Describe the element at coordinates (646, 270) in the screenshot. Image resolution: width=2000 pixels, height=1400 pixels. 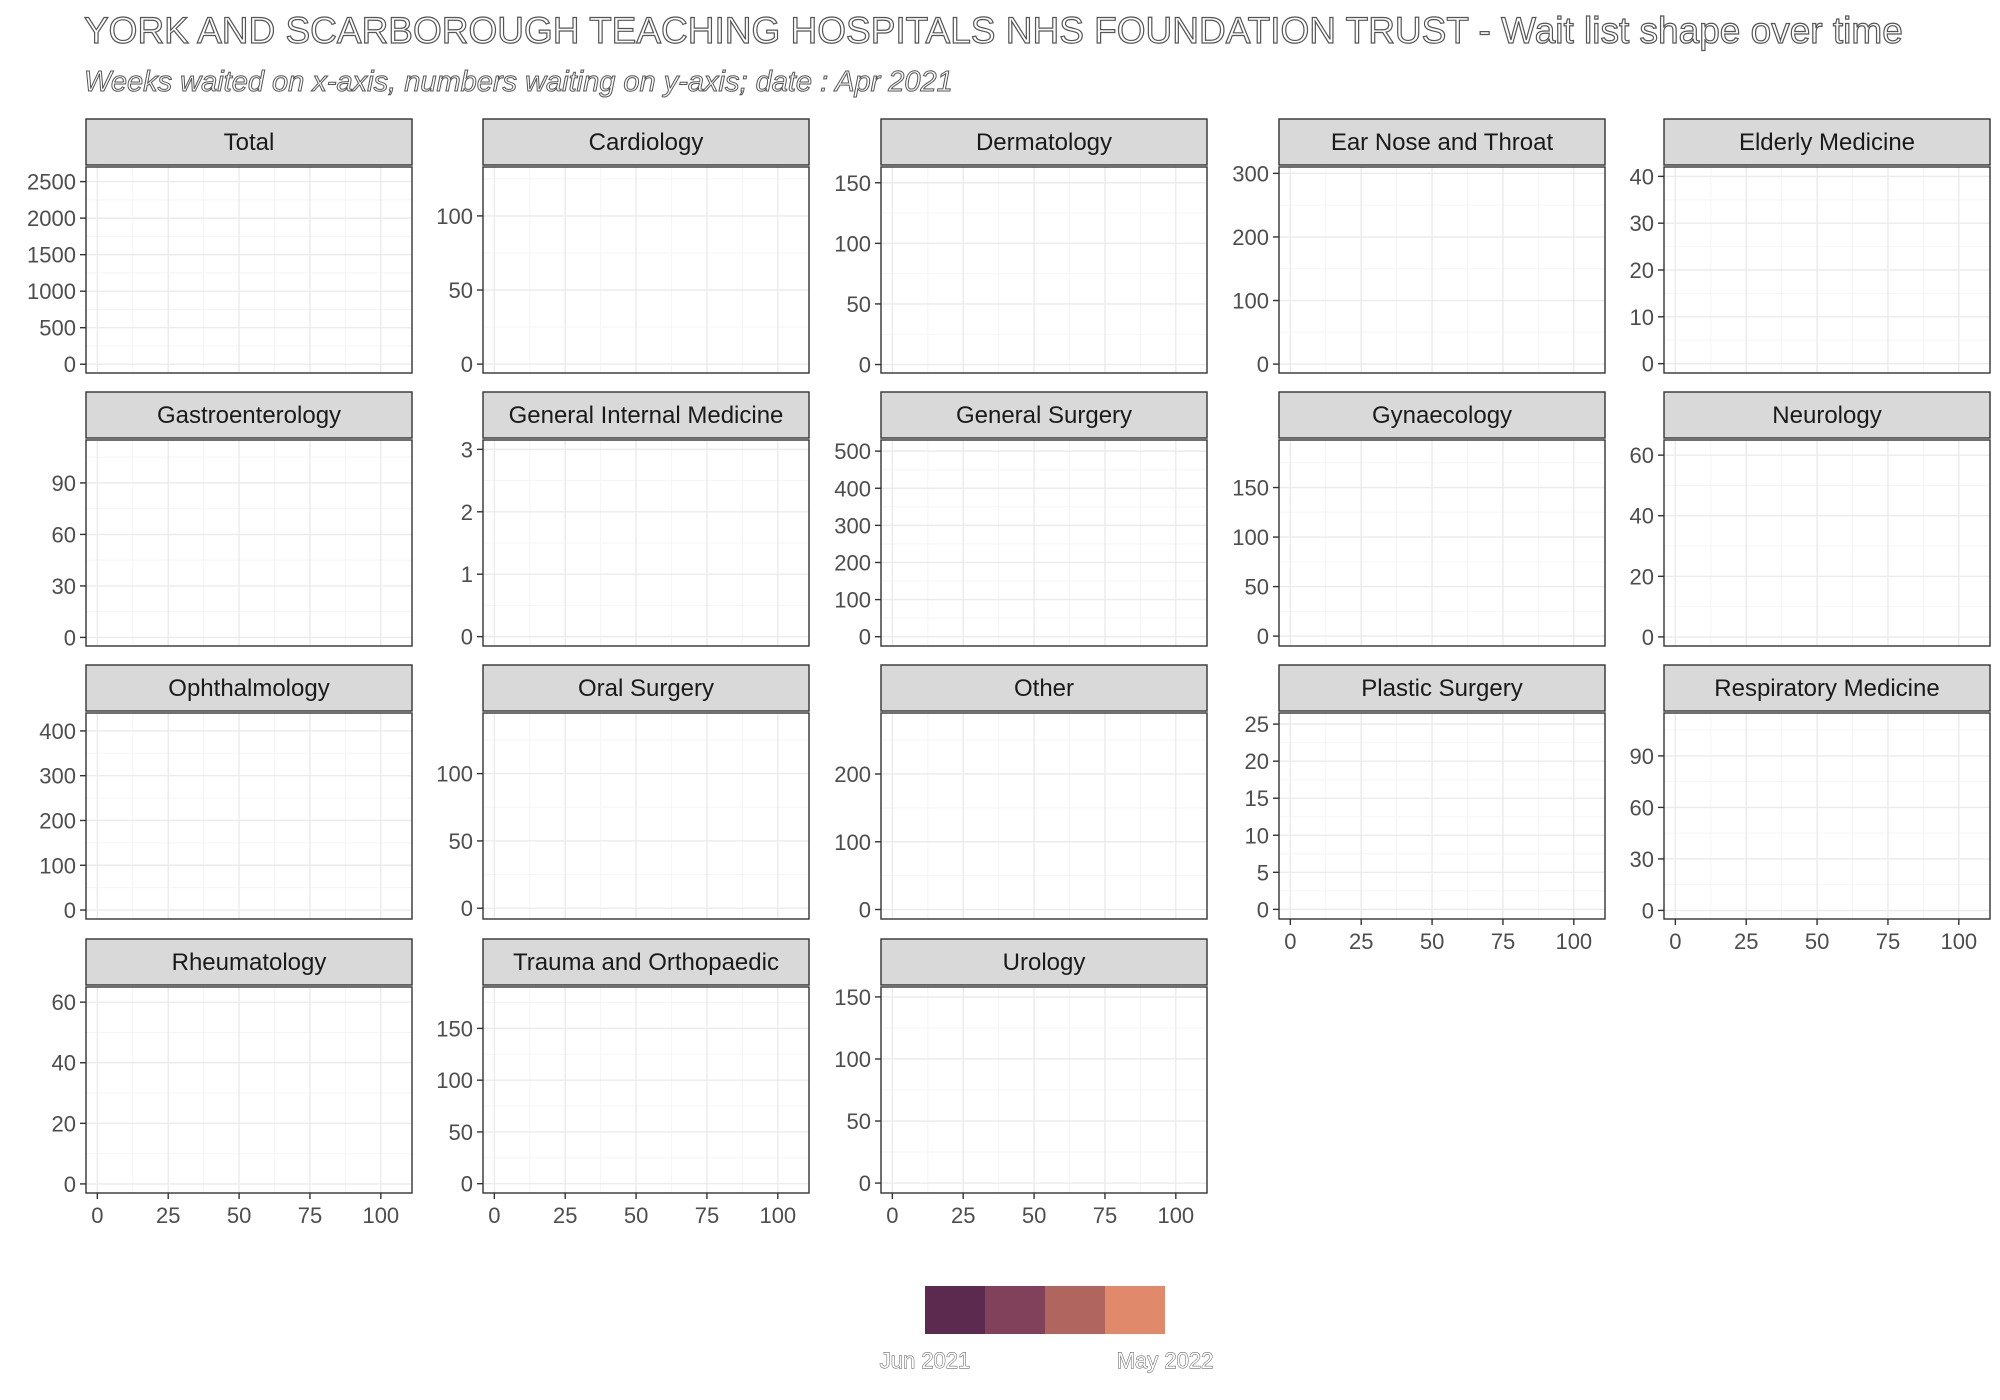
I see `panel-background-cardiology` at that location.